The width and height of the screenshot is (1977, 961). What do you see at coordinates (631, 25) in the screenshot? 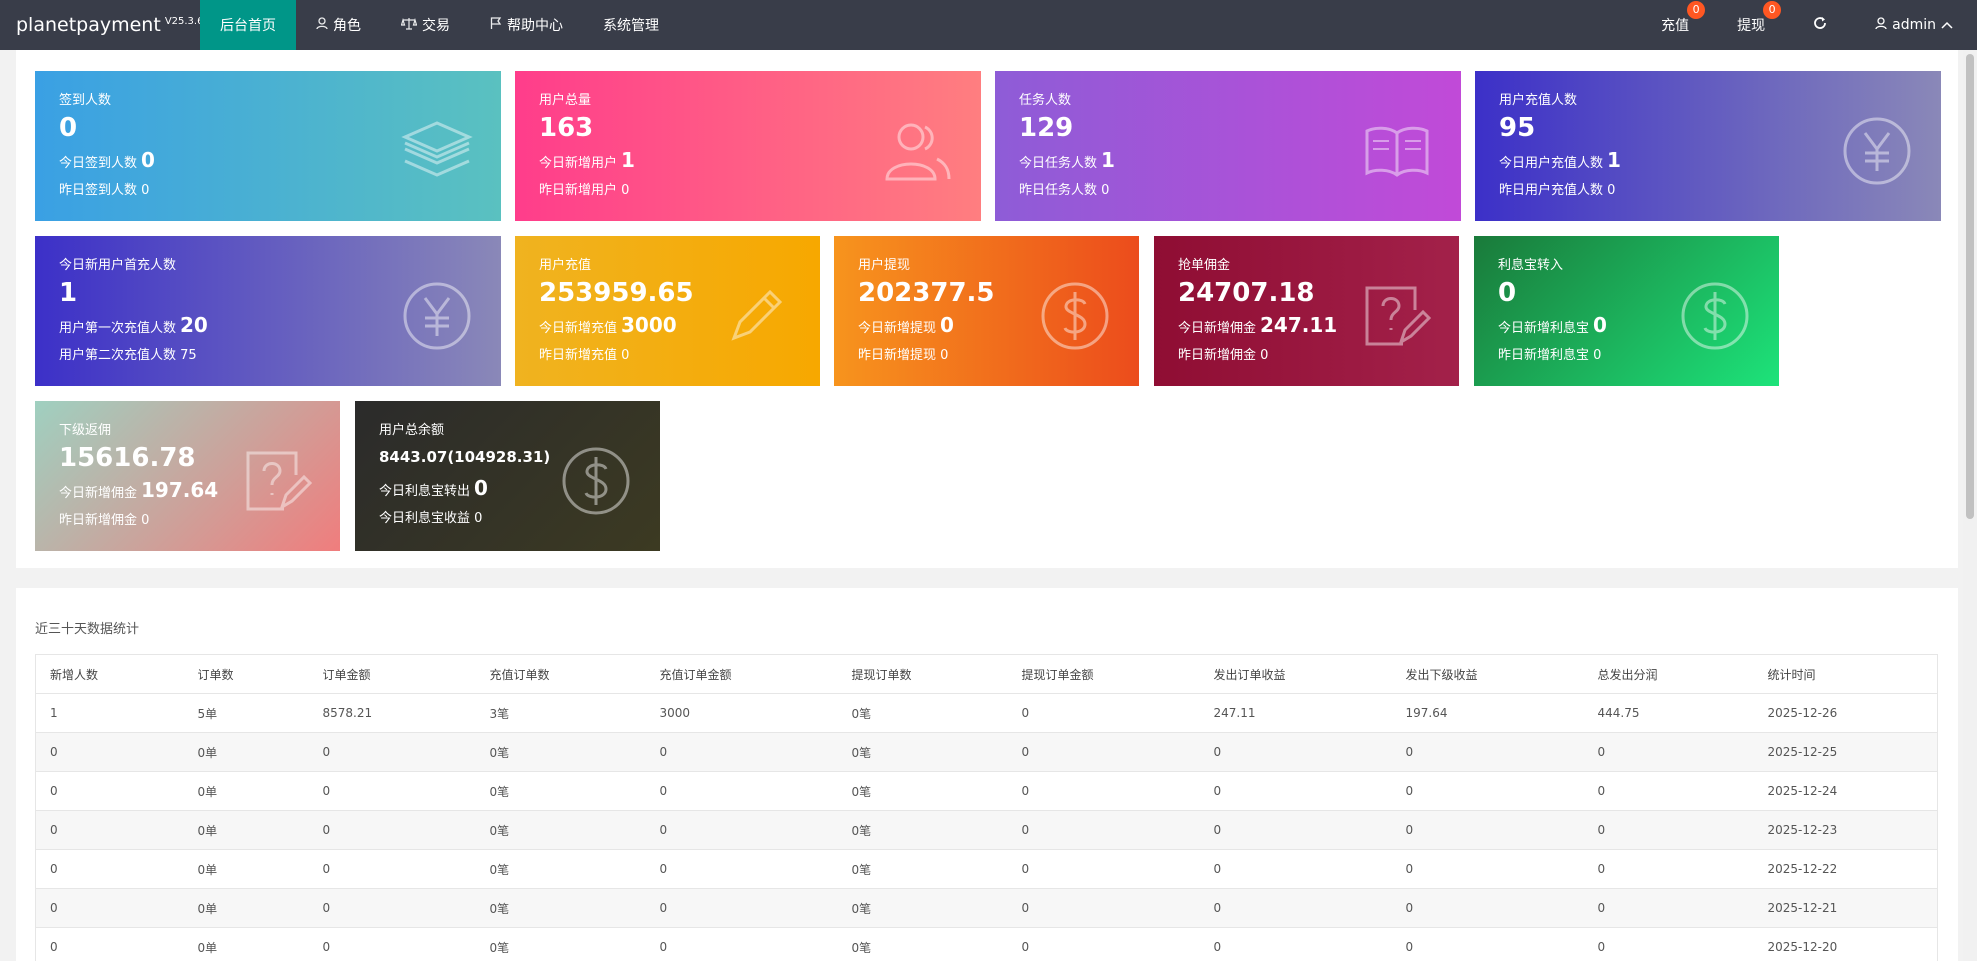
I see `nav-system: 系统管理` at bounding box center [631, 25].